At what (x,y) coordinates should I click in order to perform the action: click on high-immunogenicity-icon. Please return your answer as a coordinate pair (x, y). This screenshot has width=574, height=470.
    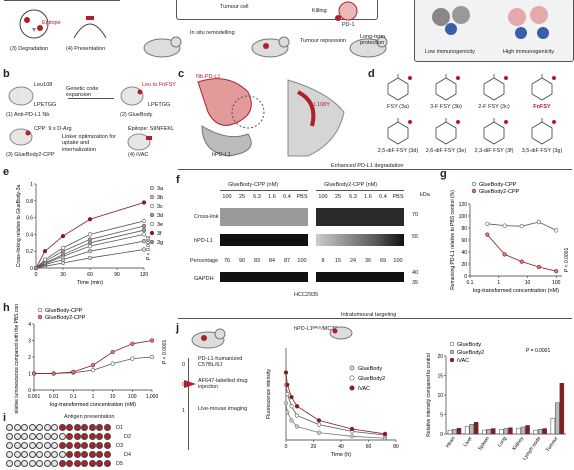
    Looking at the image, I should click on (528, 22).